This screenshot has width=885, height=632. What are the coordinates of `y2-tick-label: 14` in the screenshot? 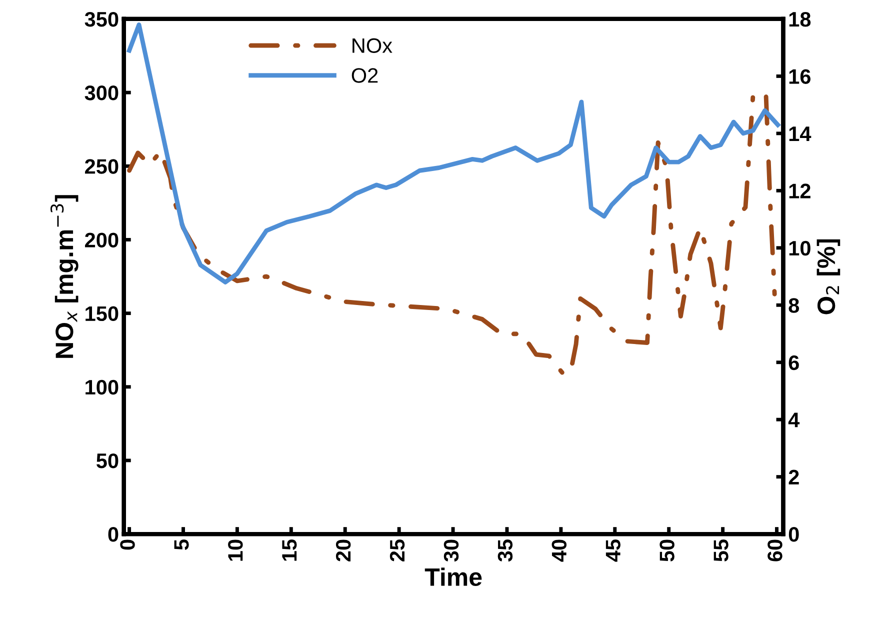 It's located at (800, 133).